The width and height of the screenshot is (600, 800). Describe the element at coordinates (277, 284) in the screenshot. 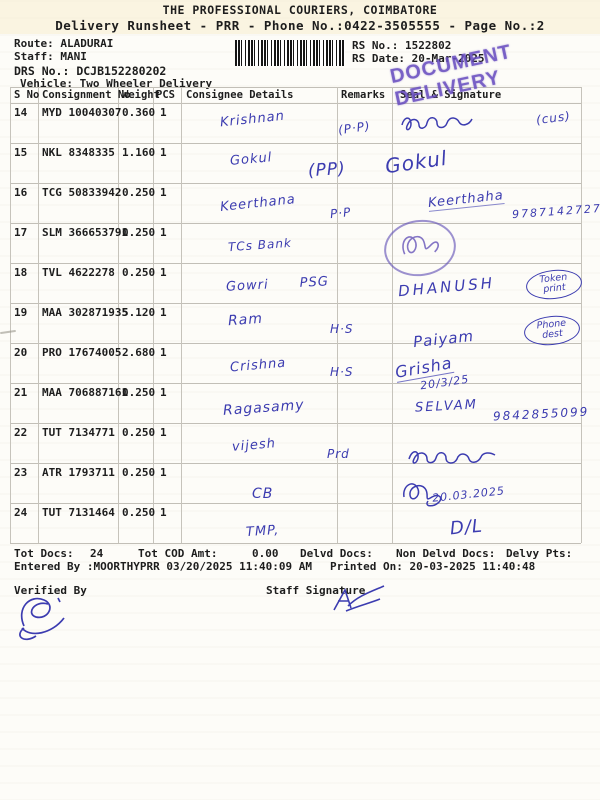

I see `consignee-handwriting: Gowri PSG` at that location.